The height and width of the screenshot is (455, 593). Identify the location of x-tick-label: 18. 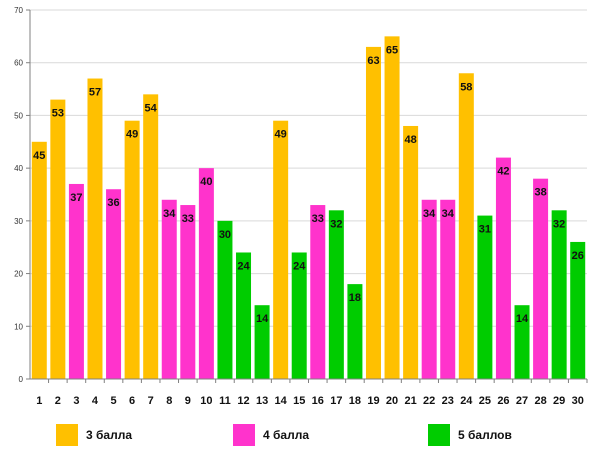
(355, 401).